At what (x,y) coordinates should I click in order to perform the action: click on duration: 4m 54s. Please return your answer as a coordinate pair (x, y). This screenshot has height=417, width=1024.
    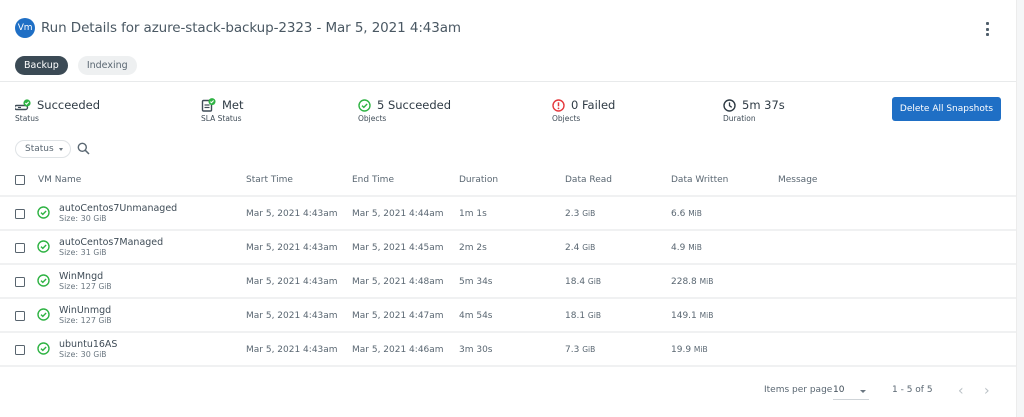
    Looking at the image, I should click on (476, 316).